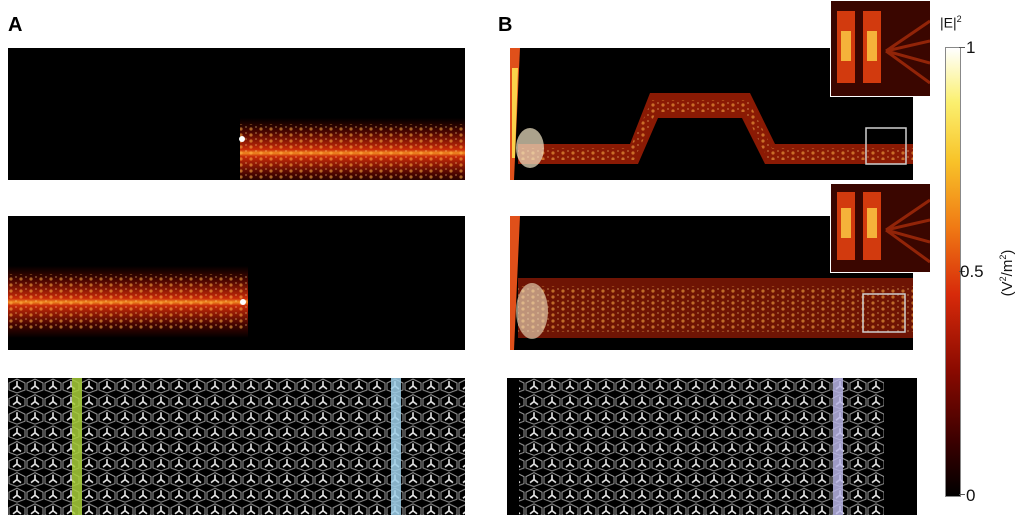 Image resolution: width=1018 pixels, height=515 pixels. Describe the element at coordinates (505, 25) in the screenshot. I see `panel-label-b: B` at that location.